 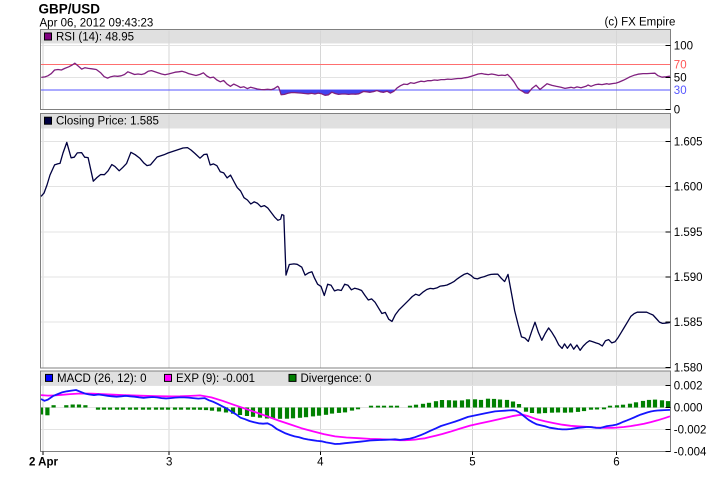 I want to click on svg-text: 0.002, so click(x=688, y=387).